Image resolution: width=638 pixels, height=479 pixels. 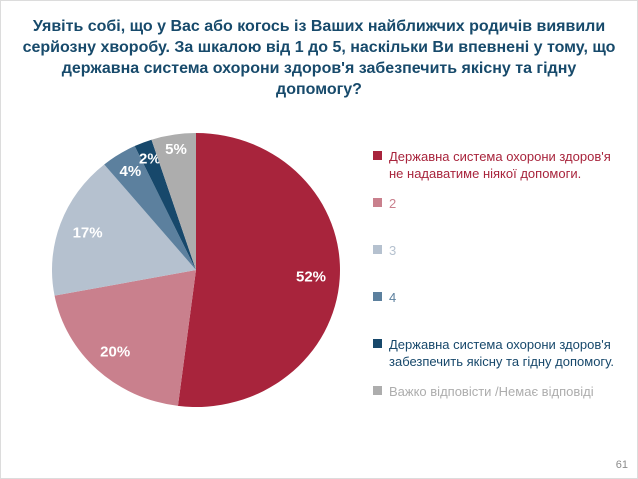 I want to click on legend-item-3: 3, so click(x=499, y=250).